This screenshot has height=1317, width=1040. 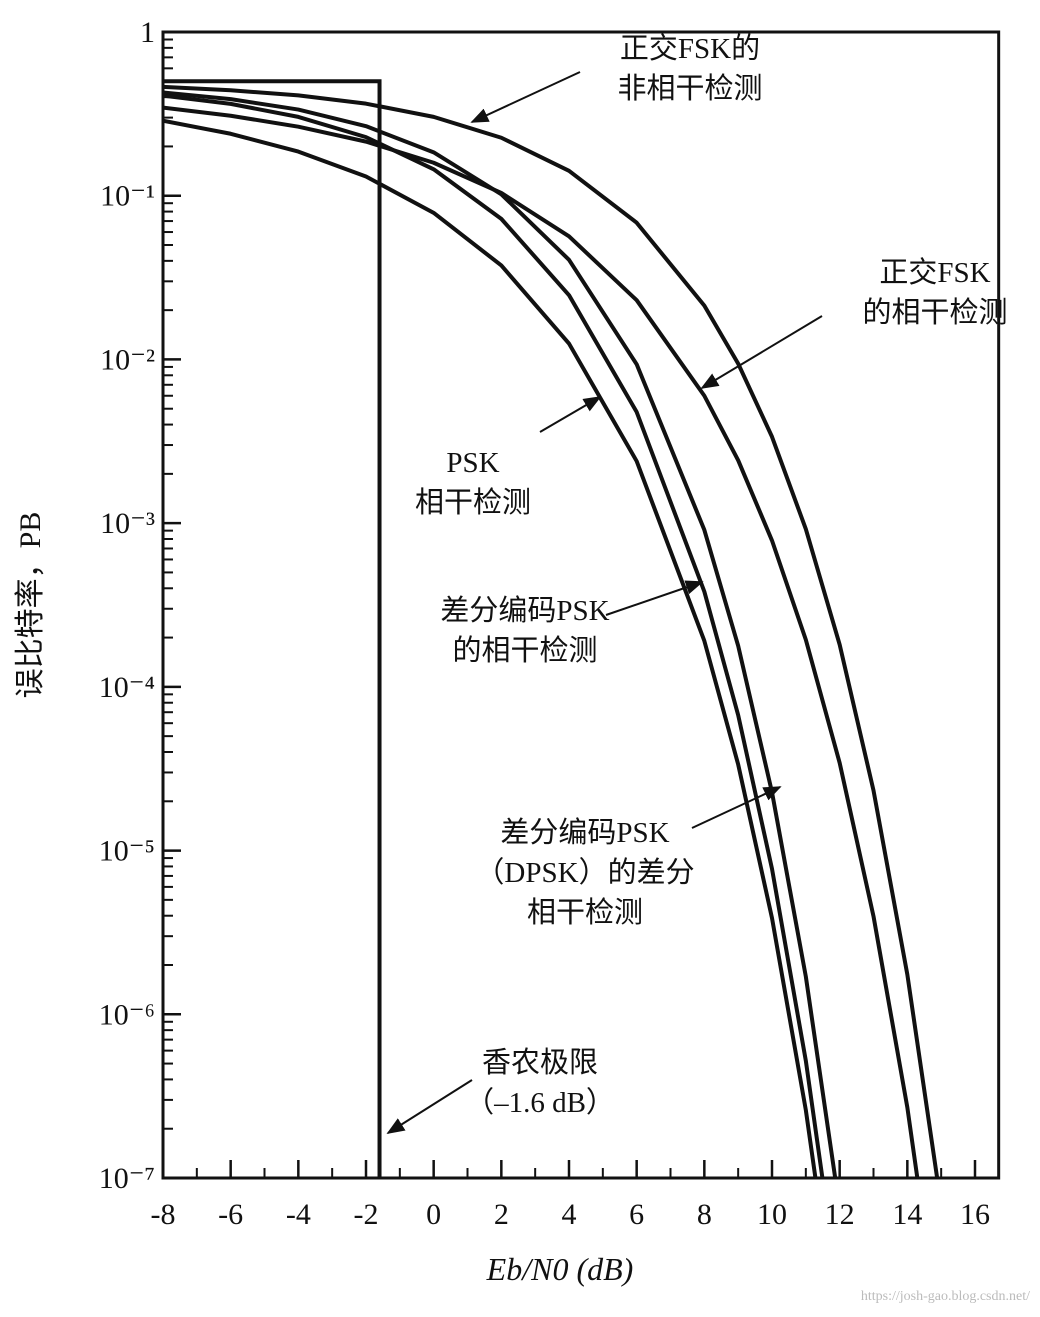 What do you see at coordinates (127, 1178) in the screenshot?
I see `y-tick-label: 10⁻⁷` at bounding box center [127, 1178].